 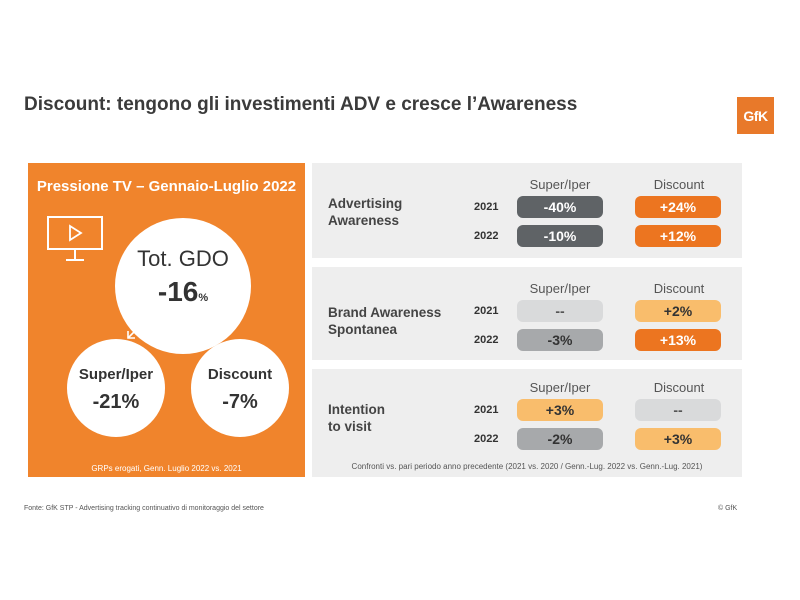 I want to click on value-pill: +13%, so click(x=678, y=340).